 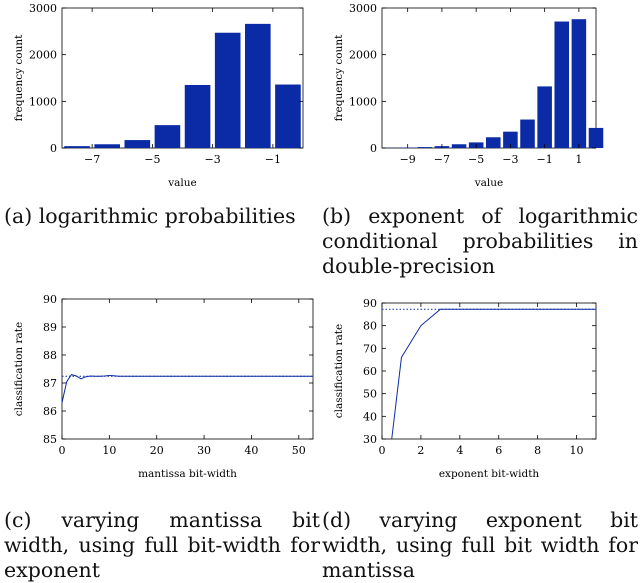 What do you see at coordinates (408, 159) in the screenshot?
I see `x-tick-label: −9` at bounding box center [408, 159].